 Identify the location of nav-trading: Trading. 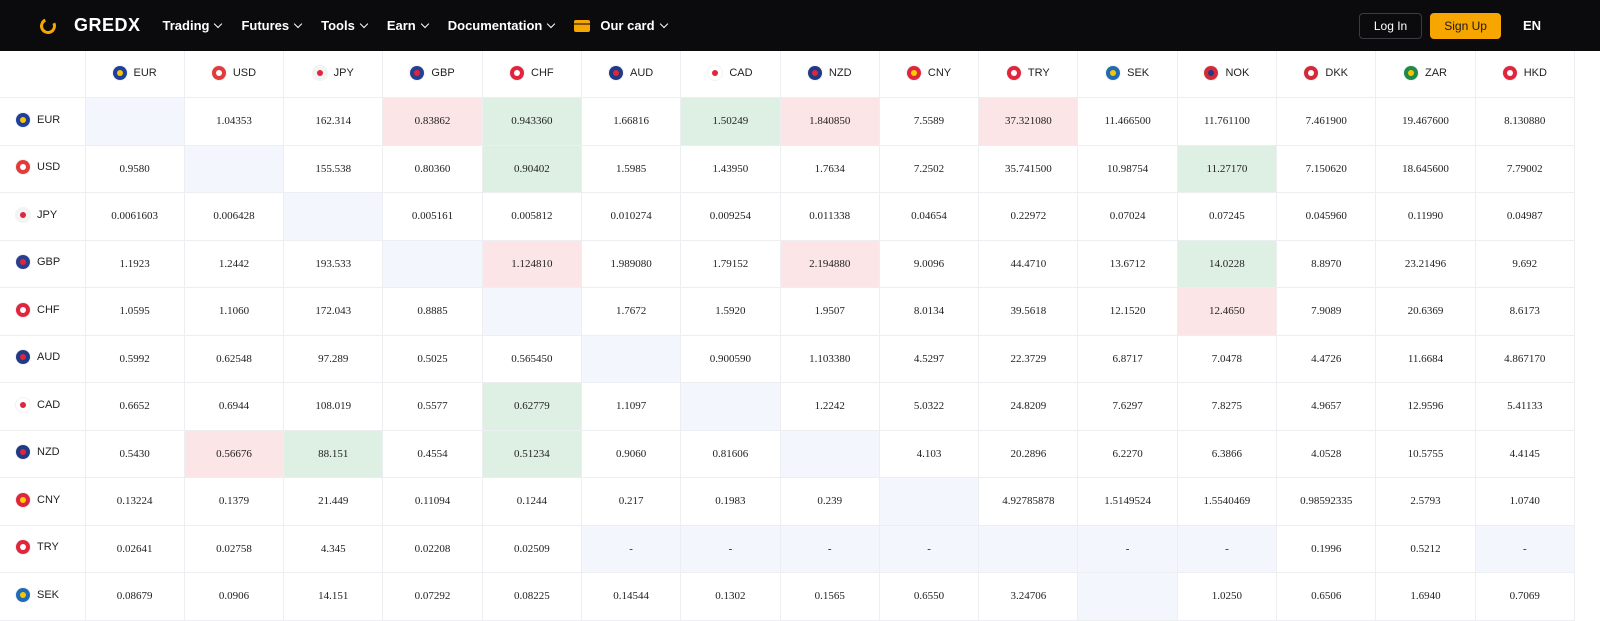
(193, 25).